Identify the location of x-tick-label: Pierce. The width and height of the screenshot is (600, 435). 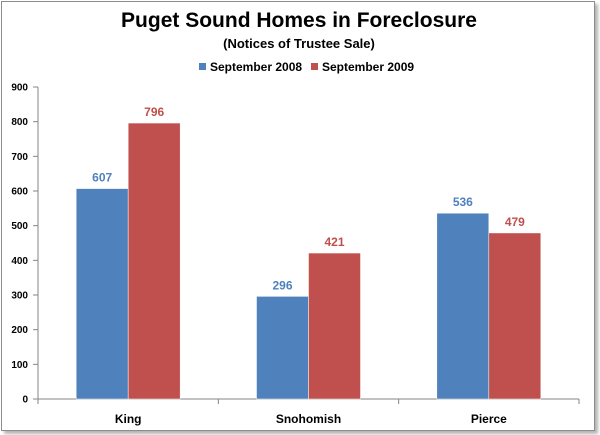
(489, 419).